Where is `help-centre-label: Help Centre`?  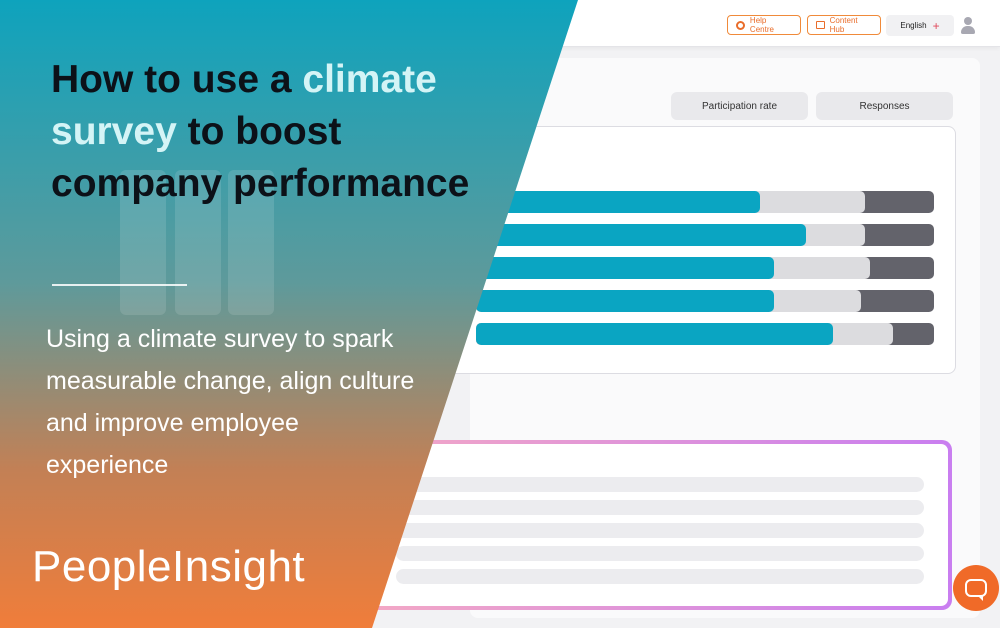
help-centre-label: Help Centre is located at coordinates (761, 25).